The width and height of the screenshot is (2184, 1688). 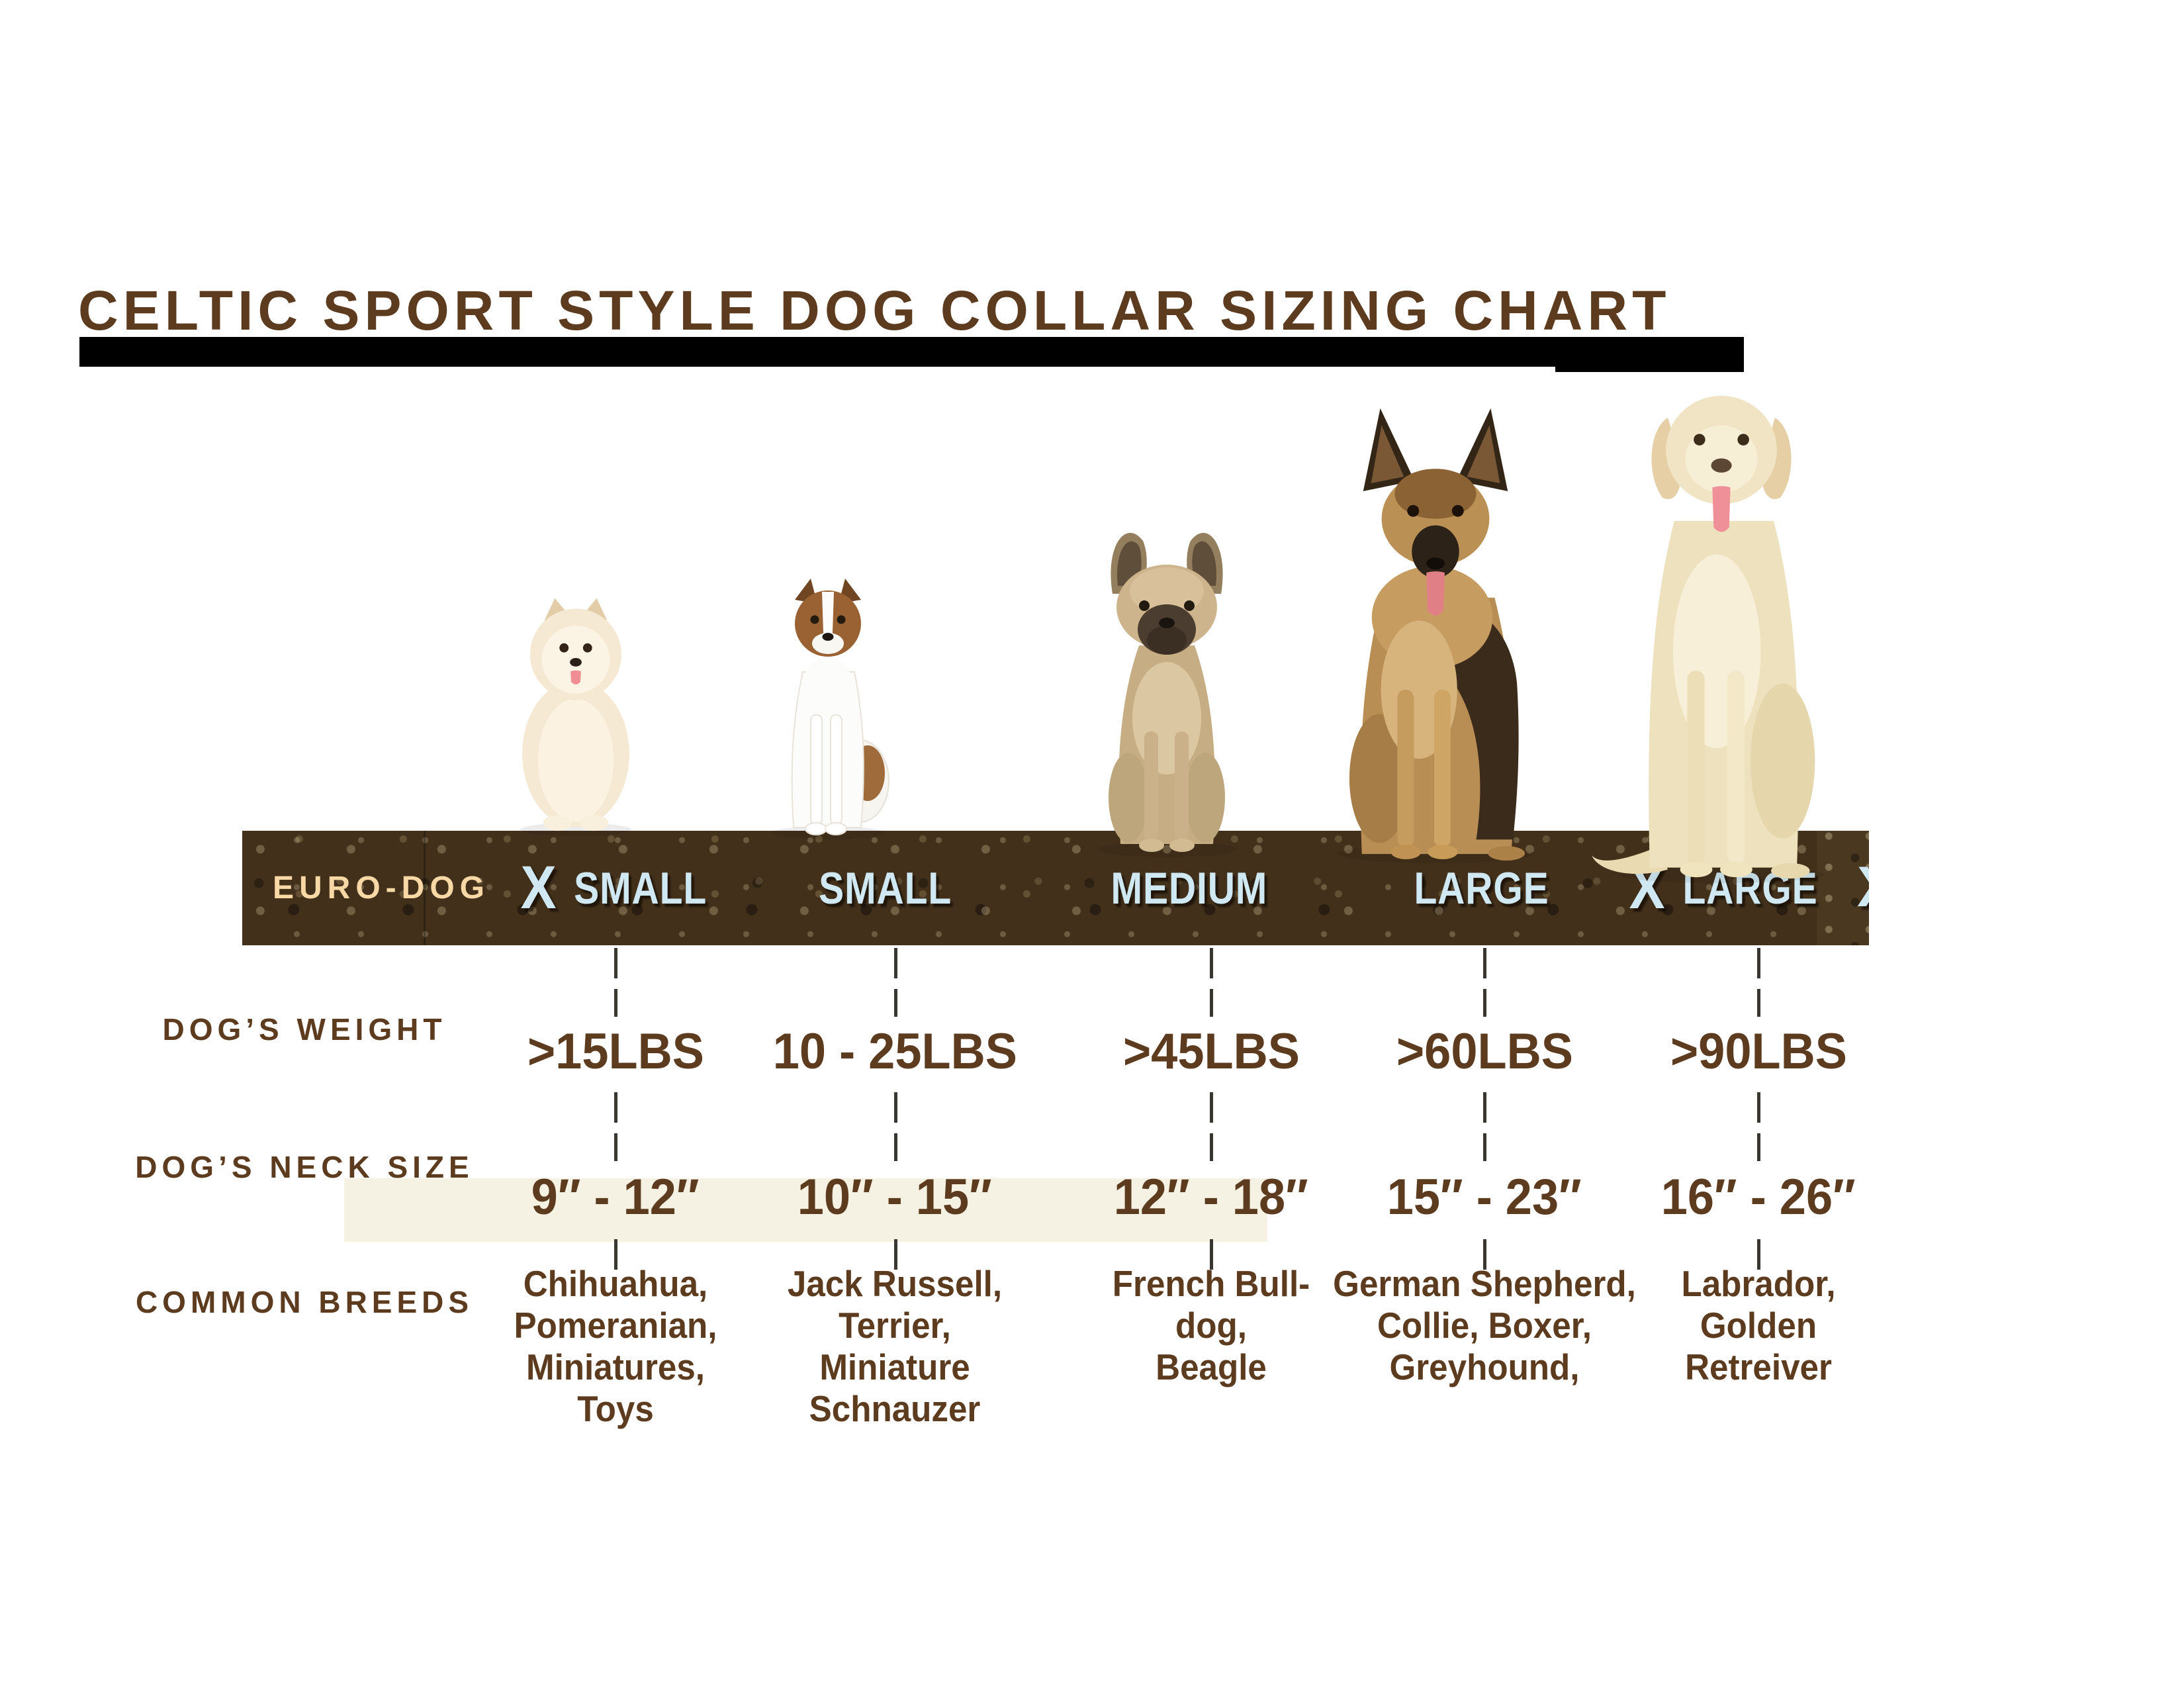 What do you see at coordinates (1649, 354) in the screenshot?
I see `title-underline-bar-step` at bounding box center [1649, 354].